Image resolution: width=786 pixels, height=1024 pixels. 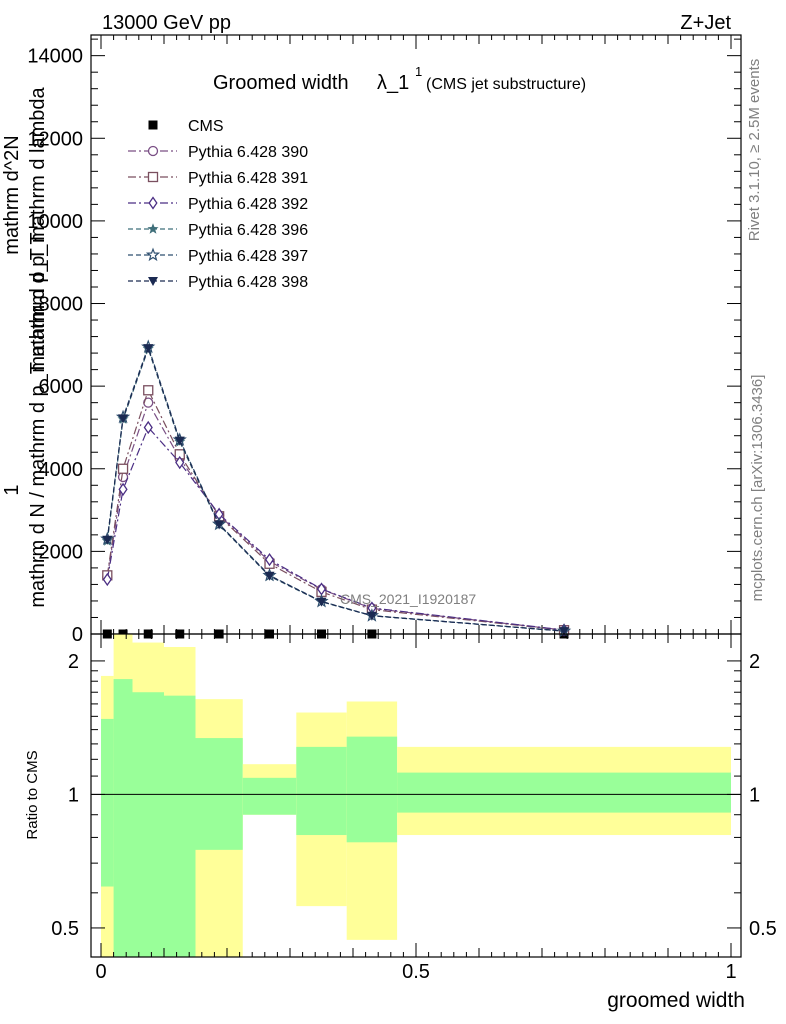 I want to click on process-label: Z+Jet, so click(x=705, y=23).